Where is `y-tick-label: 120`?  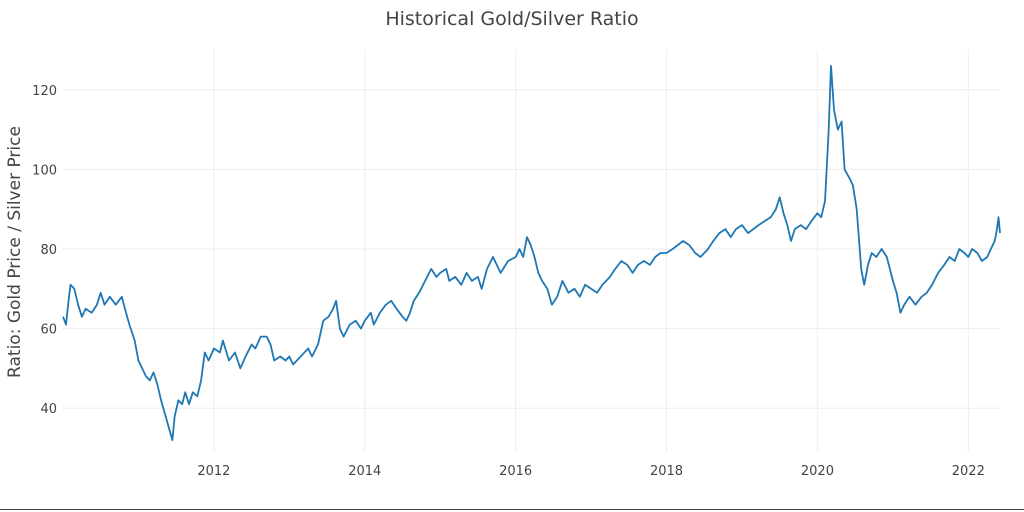 y-tick-label: 120 is located at coordinates (44, 91).